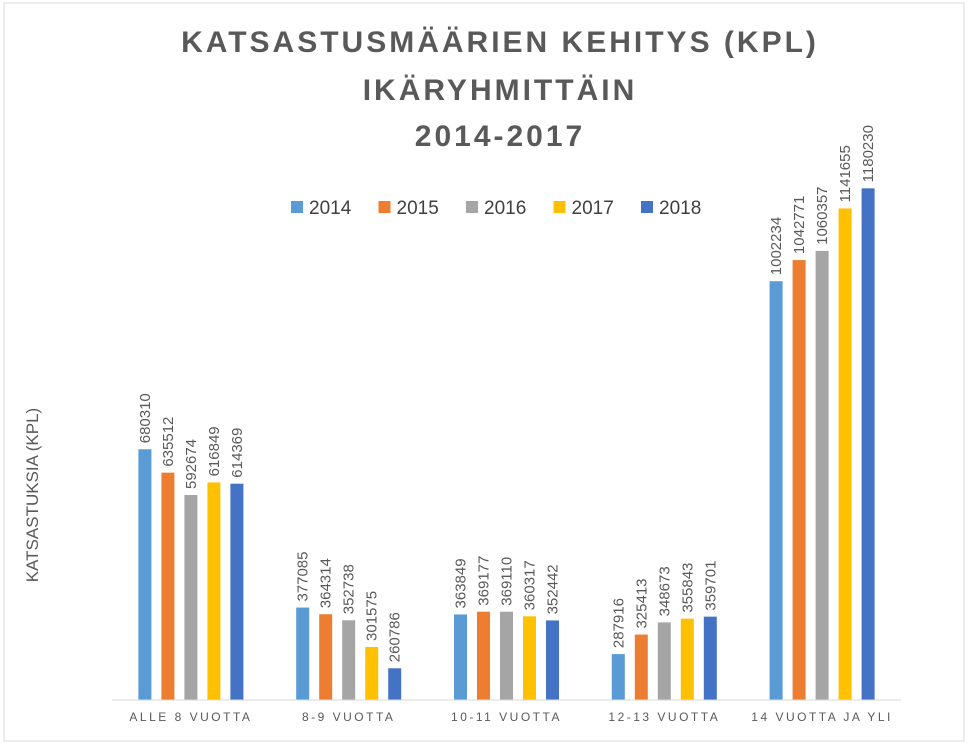 The image size is (969, 744). What do you see at coordinates (500, 42) in the screenshot?
I see `chart-title: KATSASTUSMÄÄRIEN KEHITYS (KPL)` at bounding box center [500, 42].